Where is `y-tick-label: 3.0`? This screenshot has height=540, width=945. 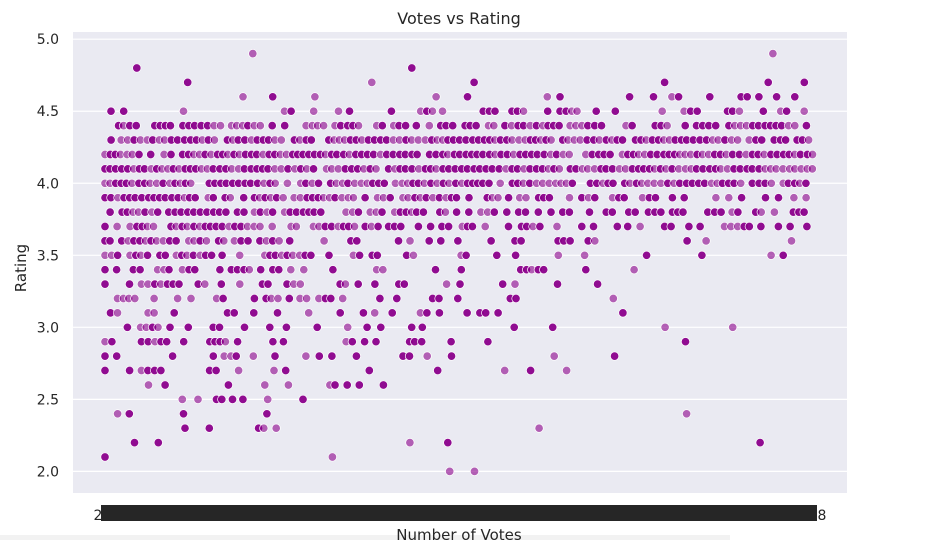
y-tick-label: 3.0 is located at coordinates (48, 328).